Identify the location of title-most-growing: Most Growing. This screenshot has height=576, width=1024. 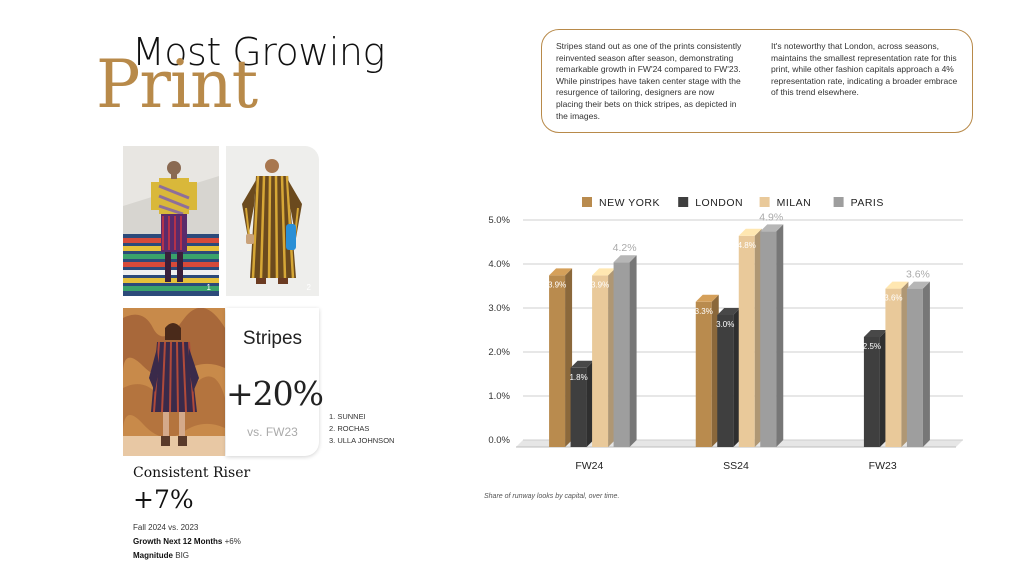
(258, 52).